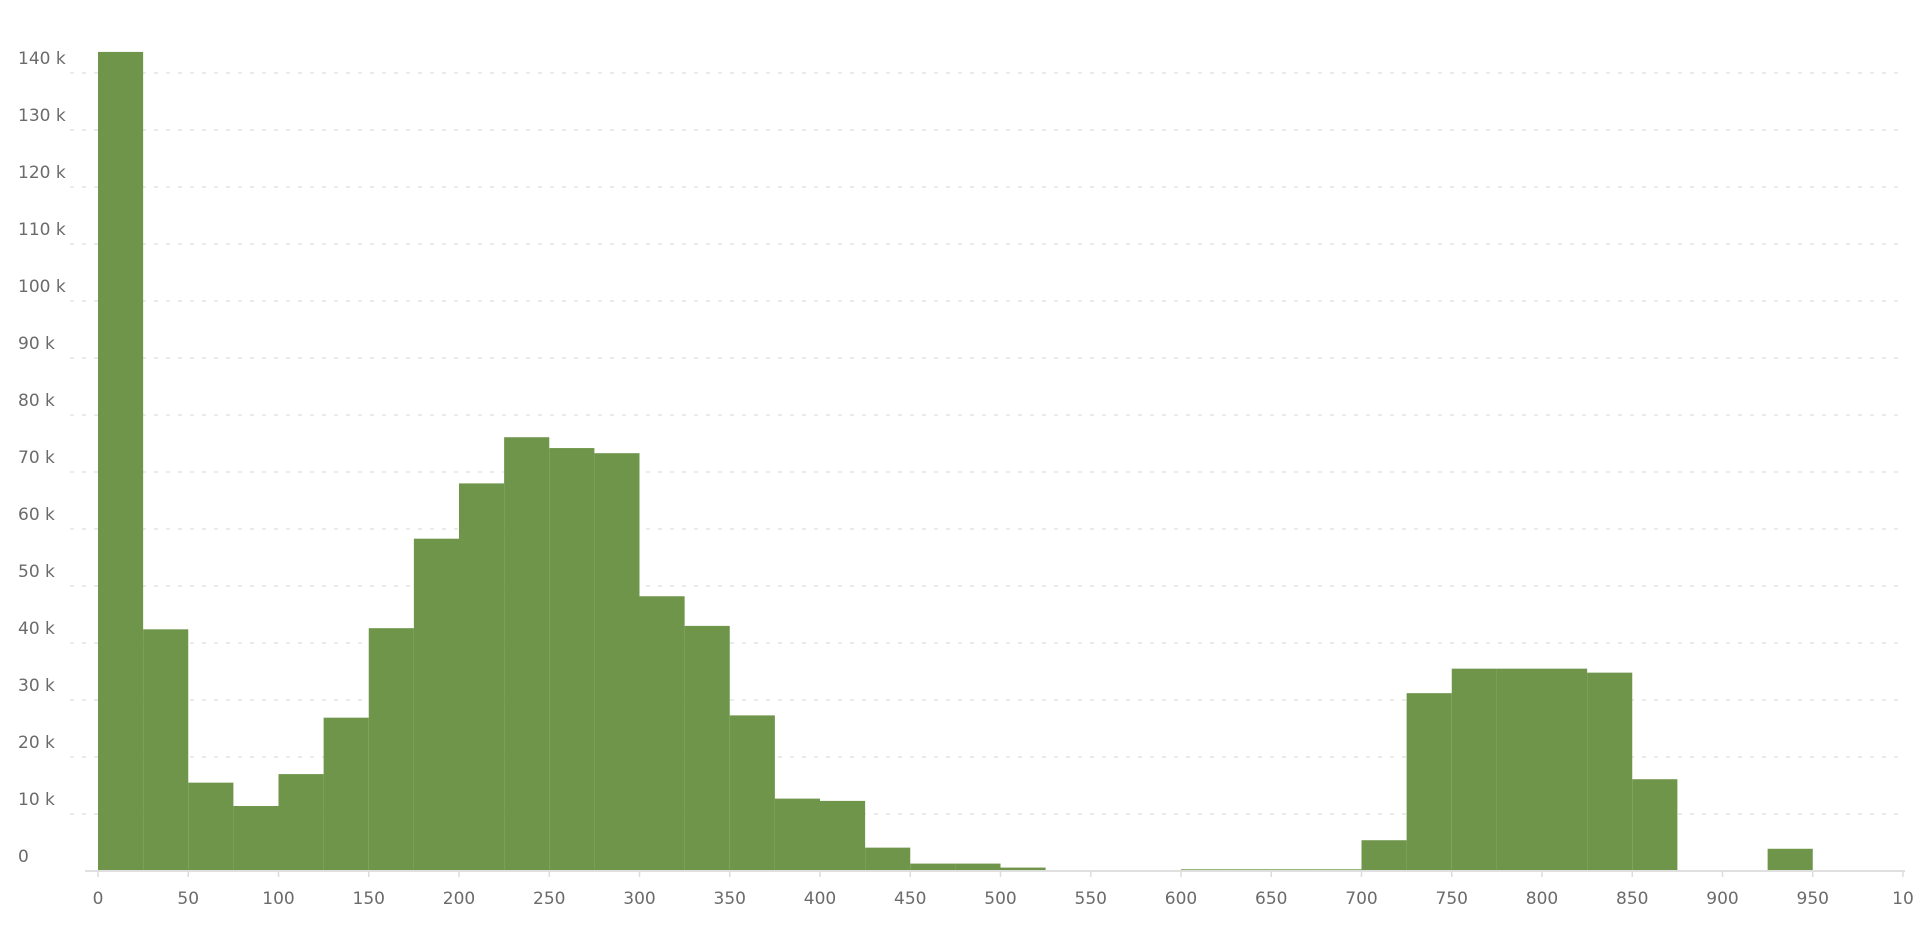 The image size is (1920, 947). Describe the element at coordinates (36, 800) in the screenshot. I see `y-tick-label: 10 k` at that location.